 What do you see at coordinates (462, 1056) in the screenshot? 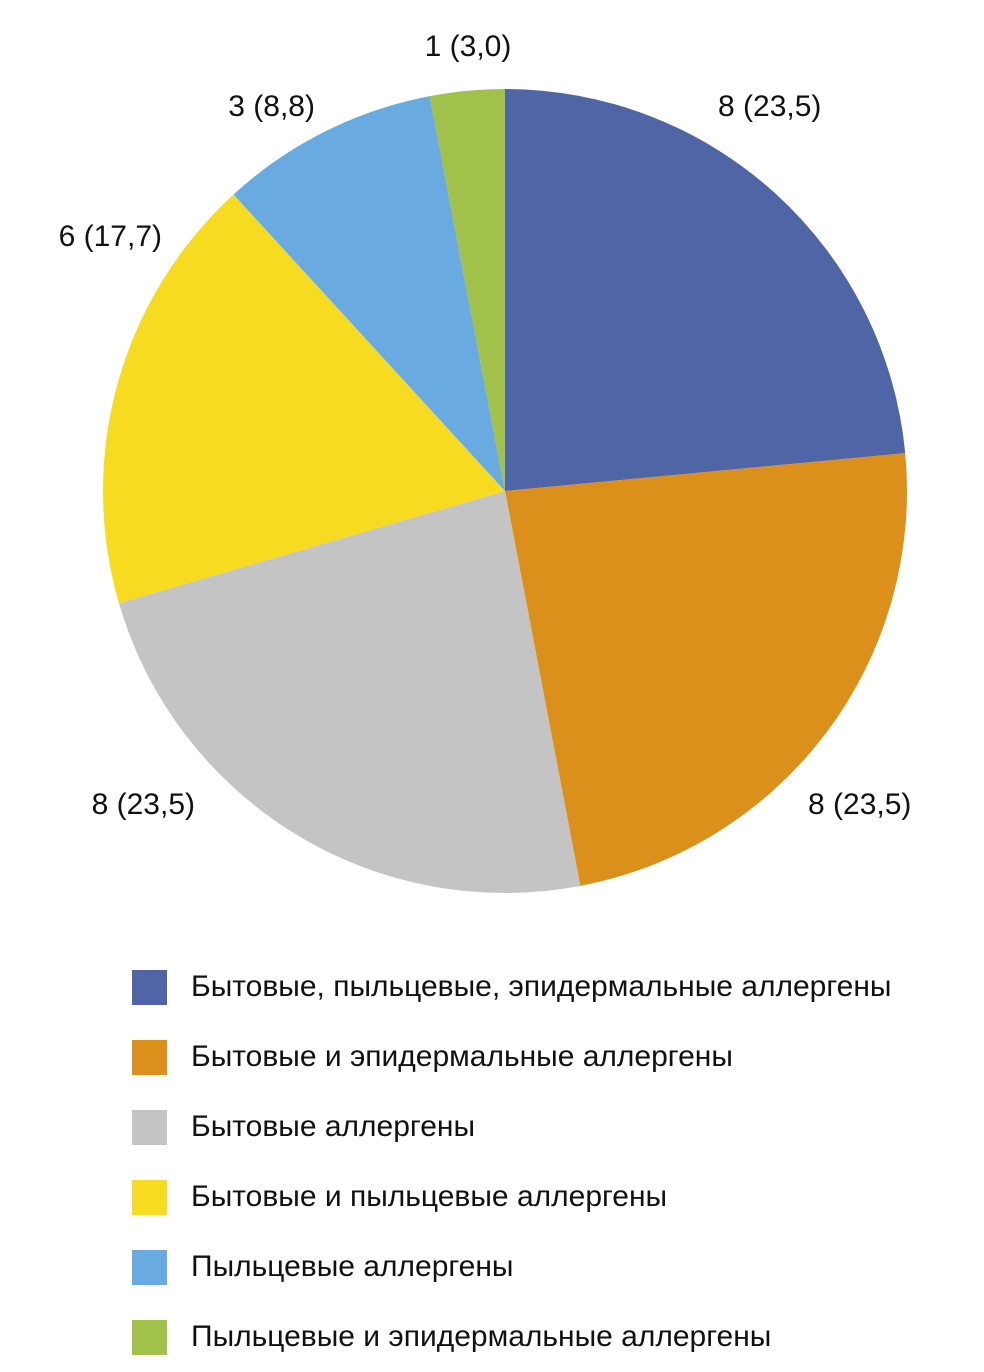
I see `legend-label: Бытовые и эпидермальные аллергены` at bounding box center [462, 1056].